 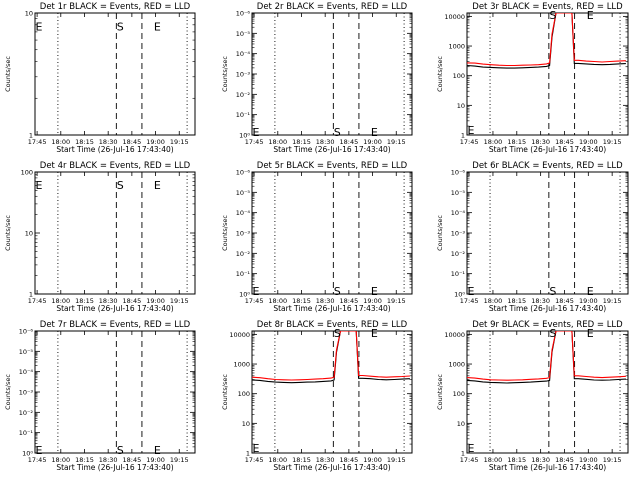 I want to click on series-events, so click(x=331, y=357).